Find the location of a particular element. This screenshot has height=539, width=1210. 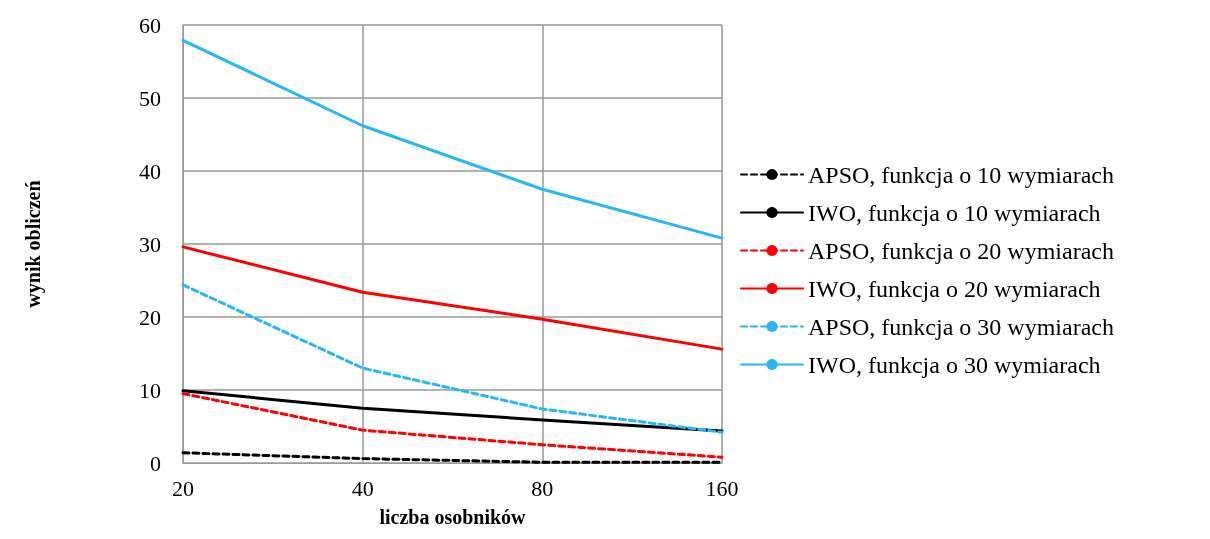

x-tick-label: 20 is located at coordinates (183, 488).